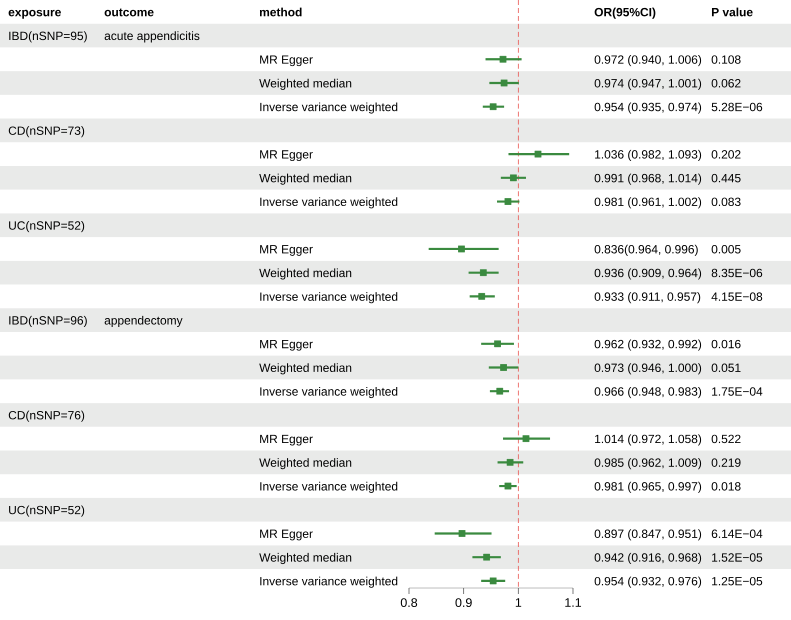  What do you see at coordinates (736, 296) in the screenshot?
I see `text: 4.15E−08` at bounding box center [736, 296].